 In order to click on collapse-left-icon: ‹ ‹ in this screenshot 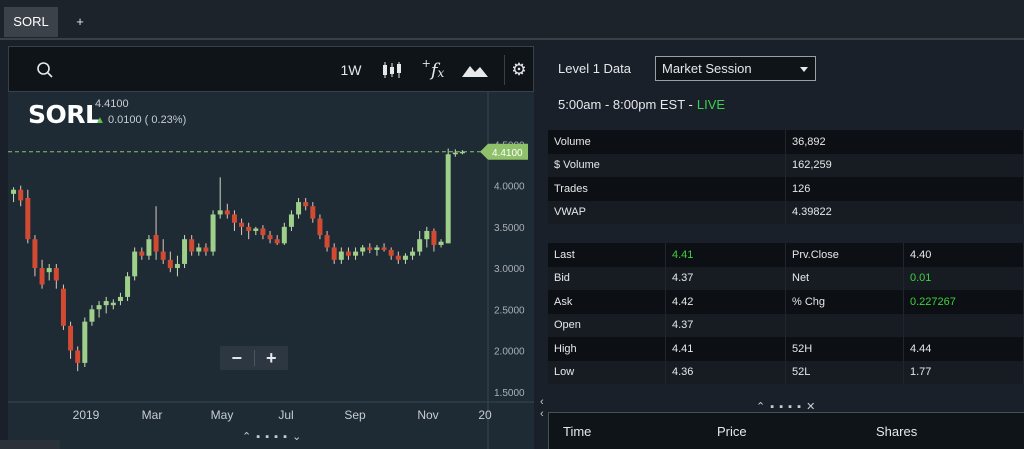, I will do `click(542, 408)`.